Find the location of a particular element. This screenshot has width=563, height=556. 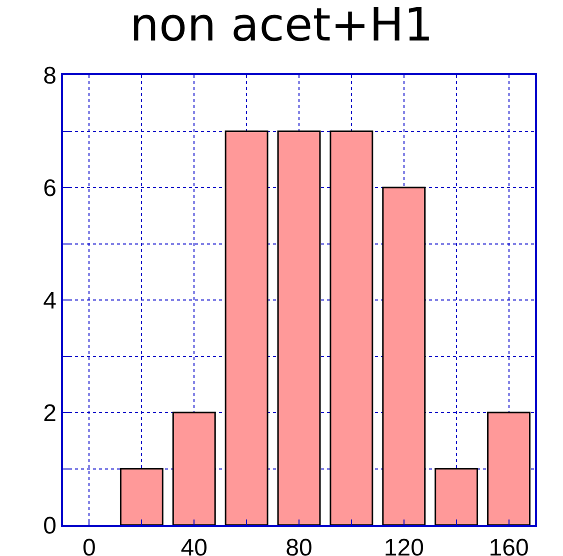

x-tick-label: 40 is located at coordinates (194, 545).